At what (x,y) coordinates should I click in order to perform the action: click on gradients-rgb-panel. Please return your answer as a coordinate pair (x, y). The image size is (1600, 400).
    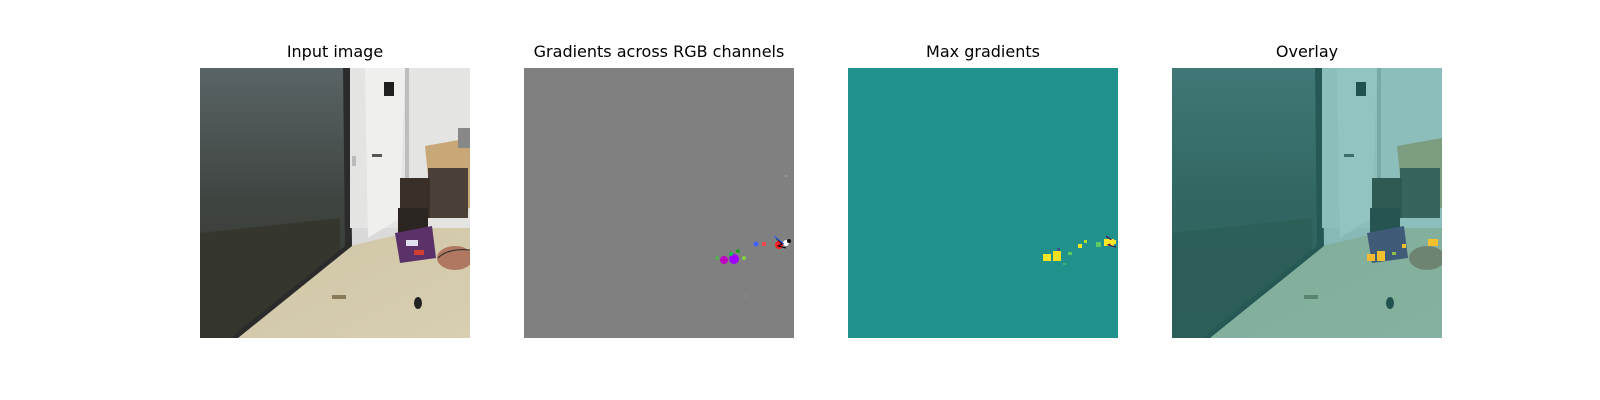
    Looking at the image, I should click on (659, 203).